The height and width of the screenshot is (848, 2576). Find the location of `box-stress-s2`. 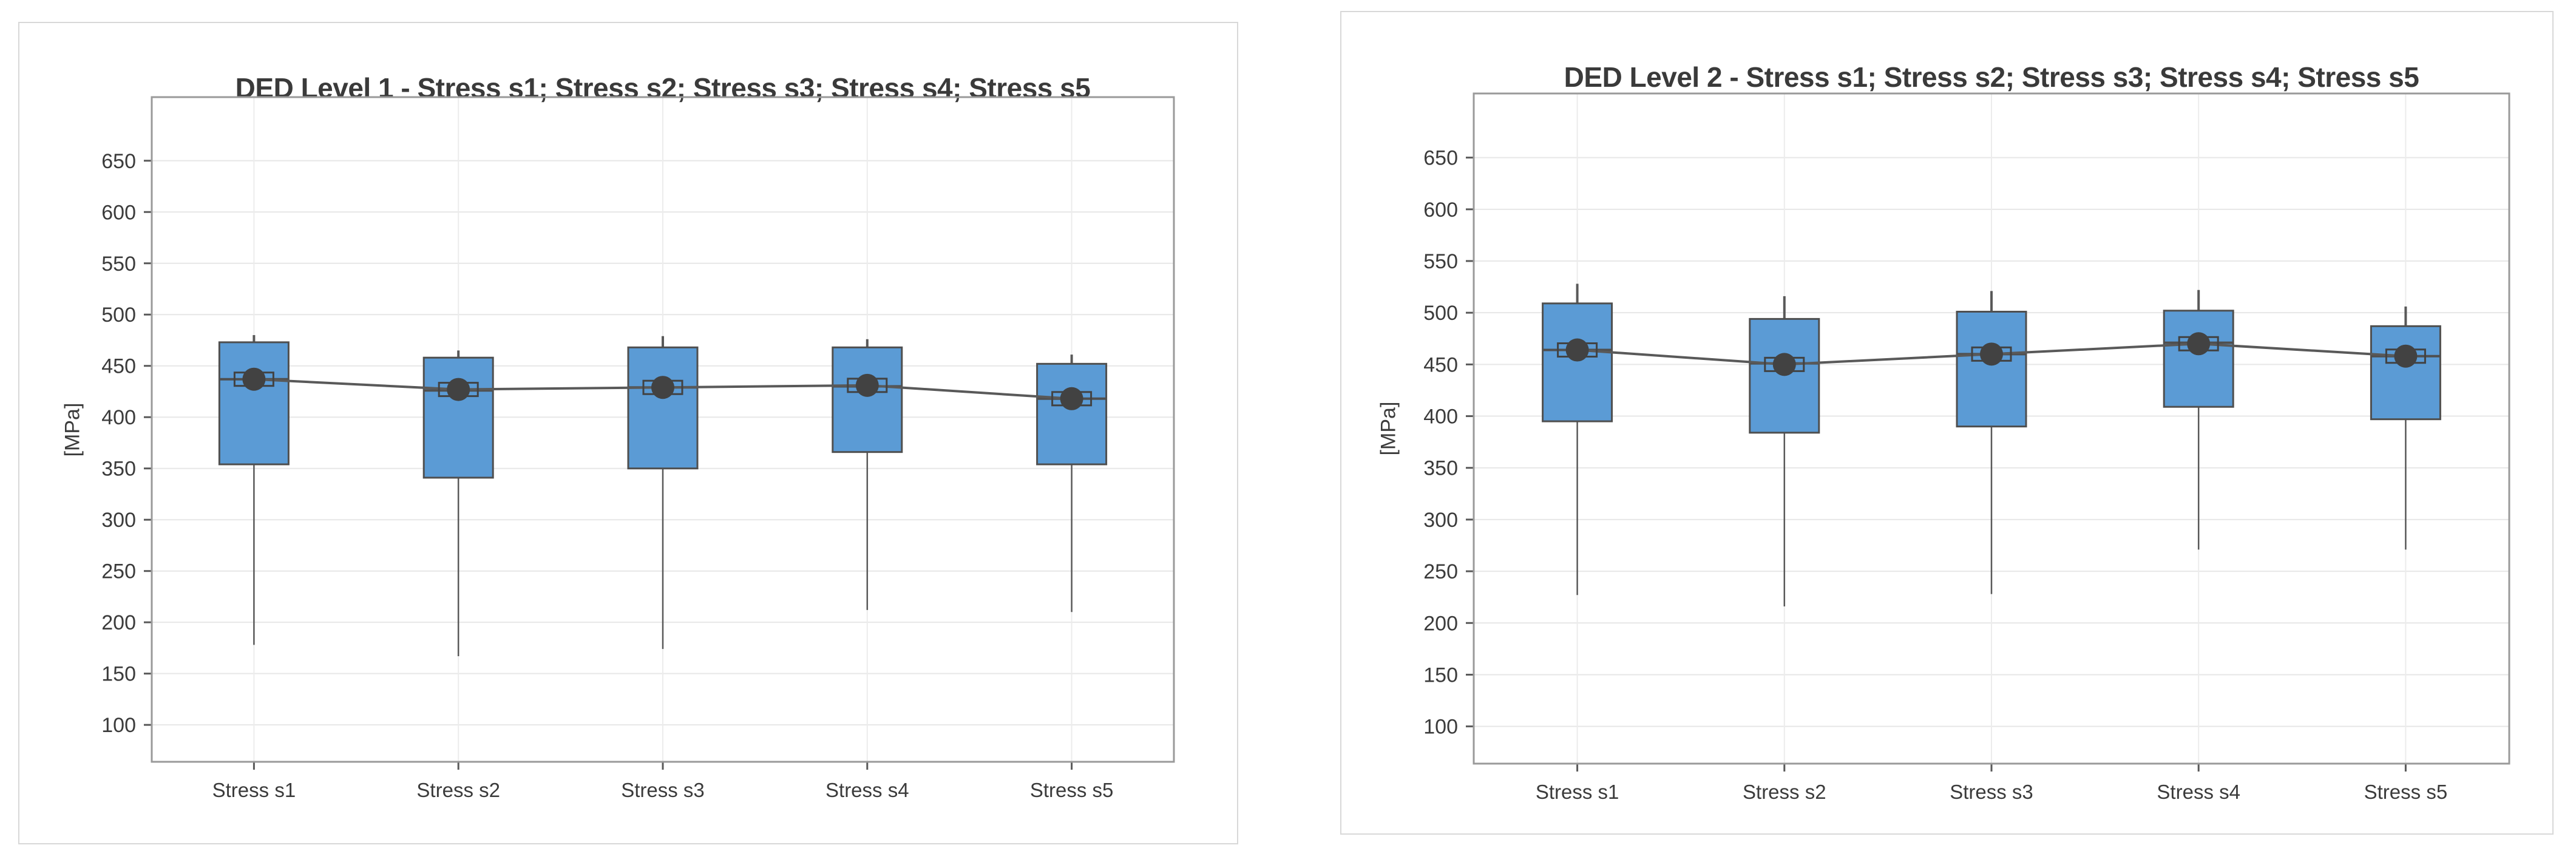

box-stress-s2 is located at coordinates (458, 417).